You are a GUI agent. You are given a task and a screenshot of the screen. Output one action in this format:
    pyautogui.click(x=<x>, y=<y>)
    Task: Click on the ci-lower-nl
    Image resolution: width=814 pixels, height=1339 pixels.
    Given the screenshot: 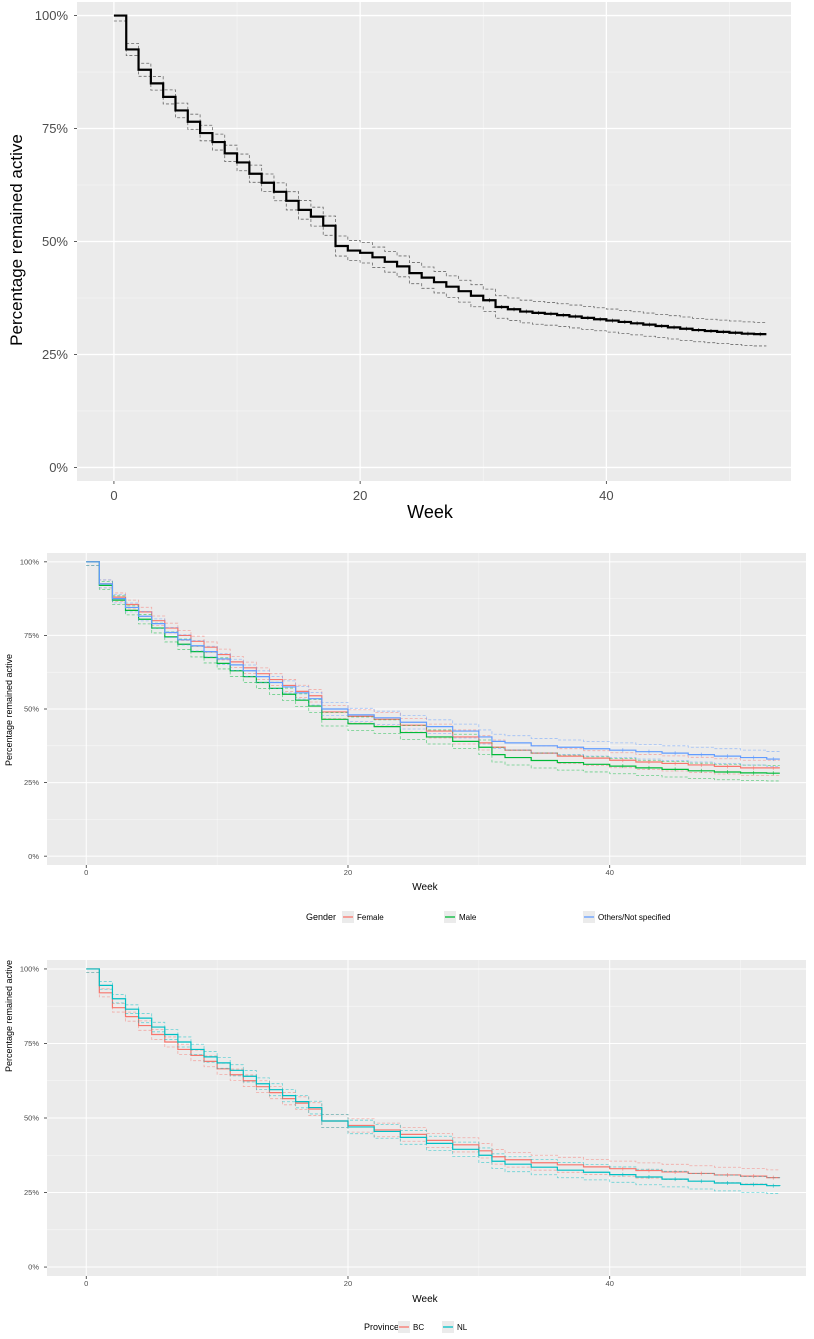 What is the action you would take?
    pyautogui.click(x=433, y=1083)
    